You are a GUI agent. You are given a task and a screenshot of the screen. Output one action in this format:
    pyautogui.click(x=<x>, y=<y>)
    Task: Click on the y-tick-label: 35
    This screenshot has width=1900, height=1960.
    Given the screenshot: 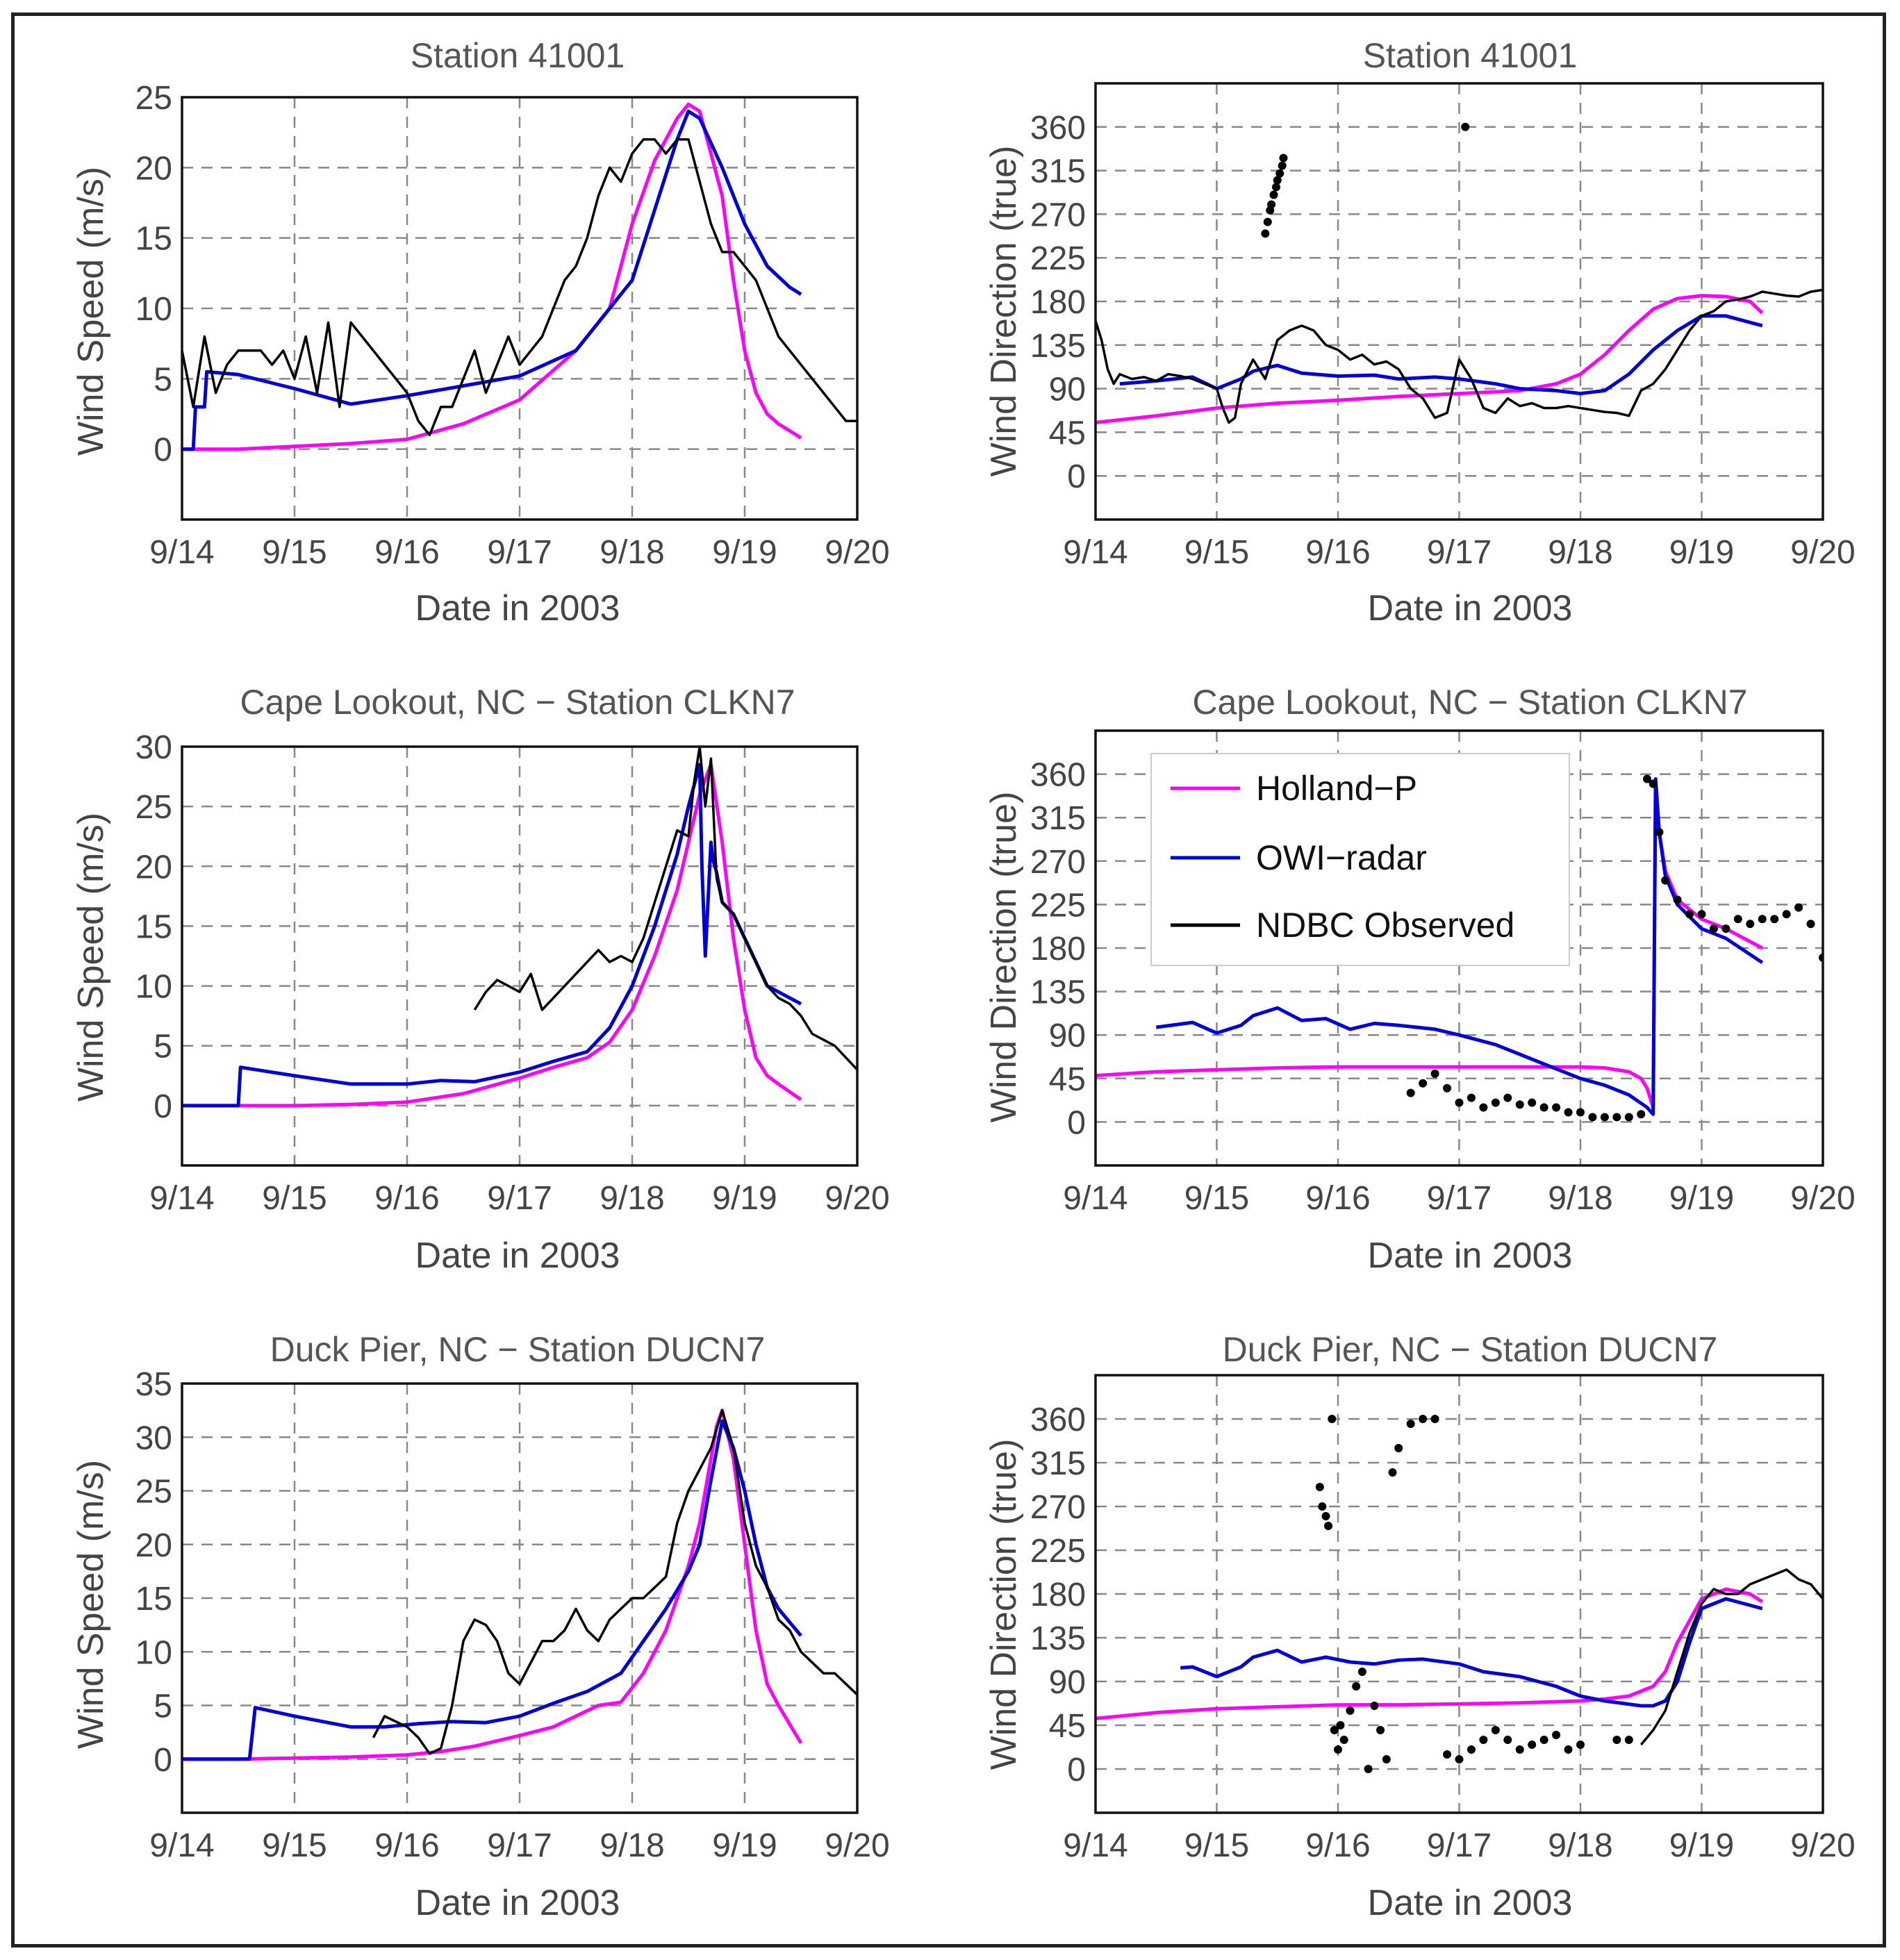 What is the action you would take?
    pyautogui.click(x=153, y=1385)
    